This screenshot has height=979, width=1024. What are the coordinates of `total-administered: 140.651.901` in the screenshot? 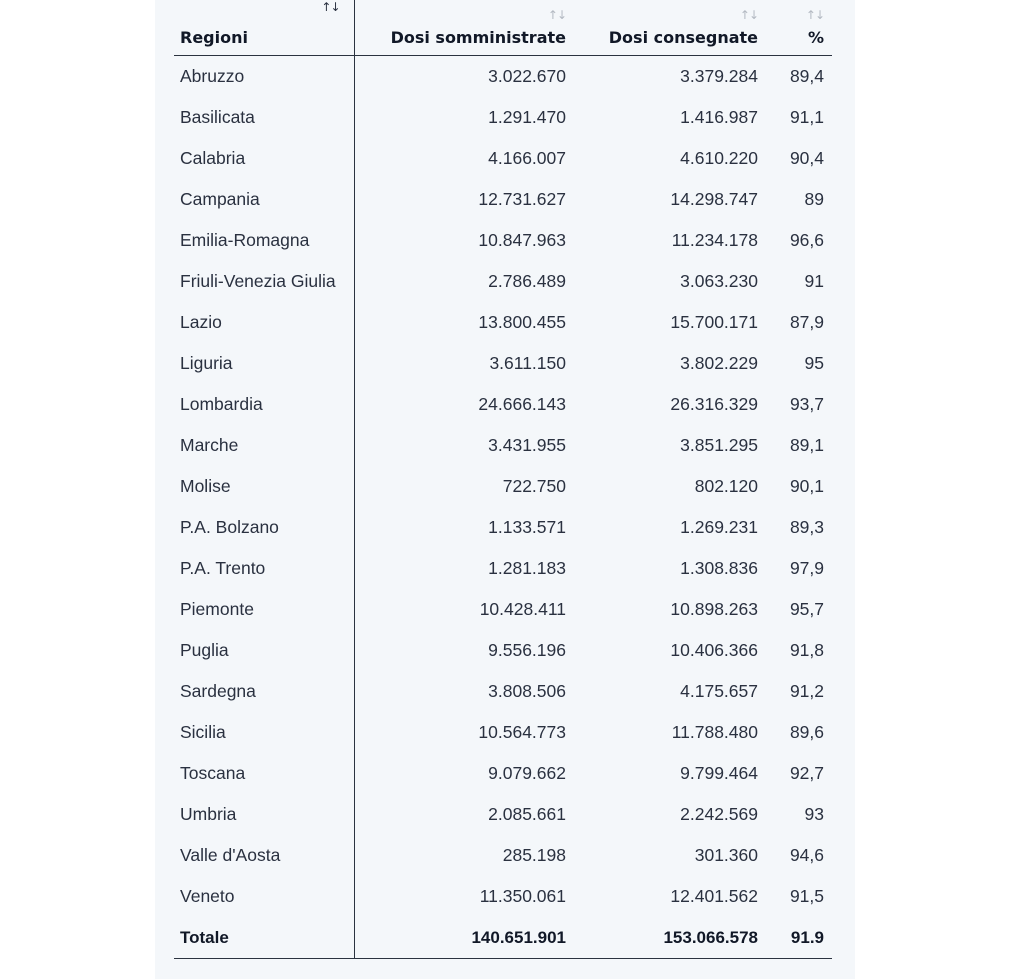 It's located at (464, 938).